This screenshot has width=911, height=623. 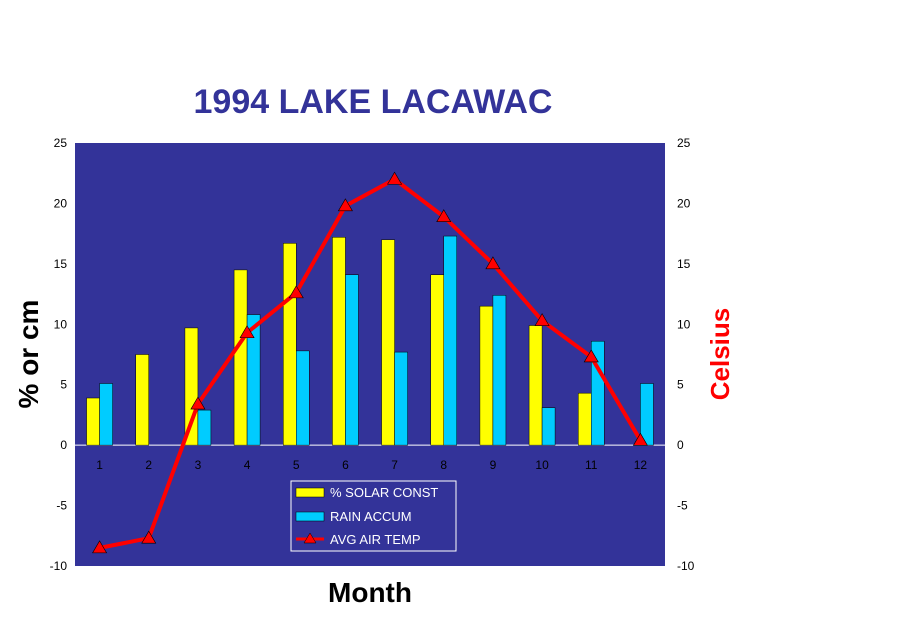 I want to click on chart-title: 1994 LAKE LACAWAC, so click(x=373, y=102).